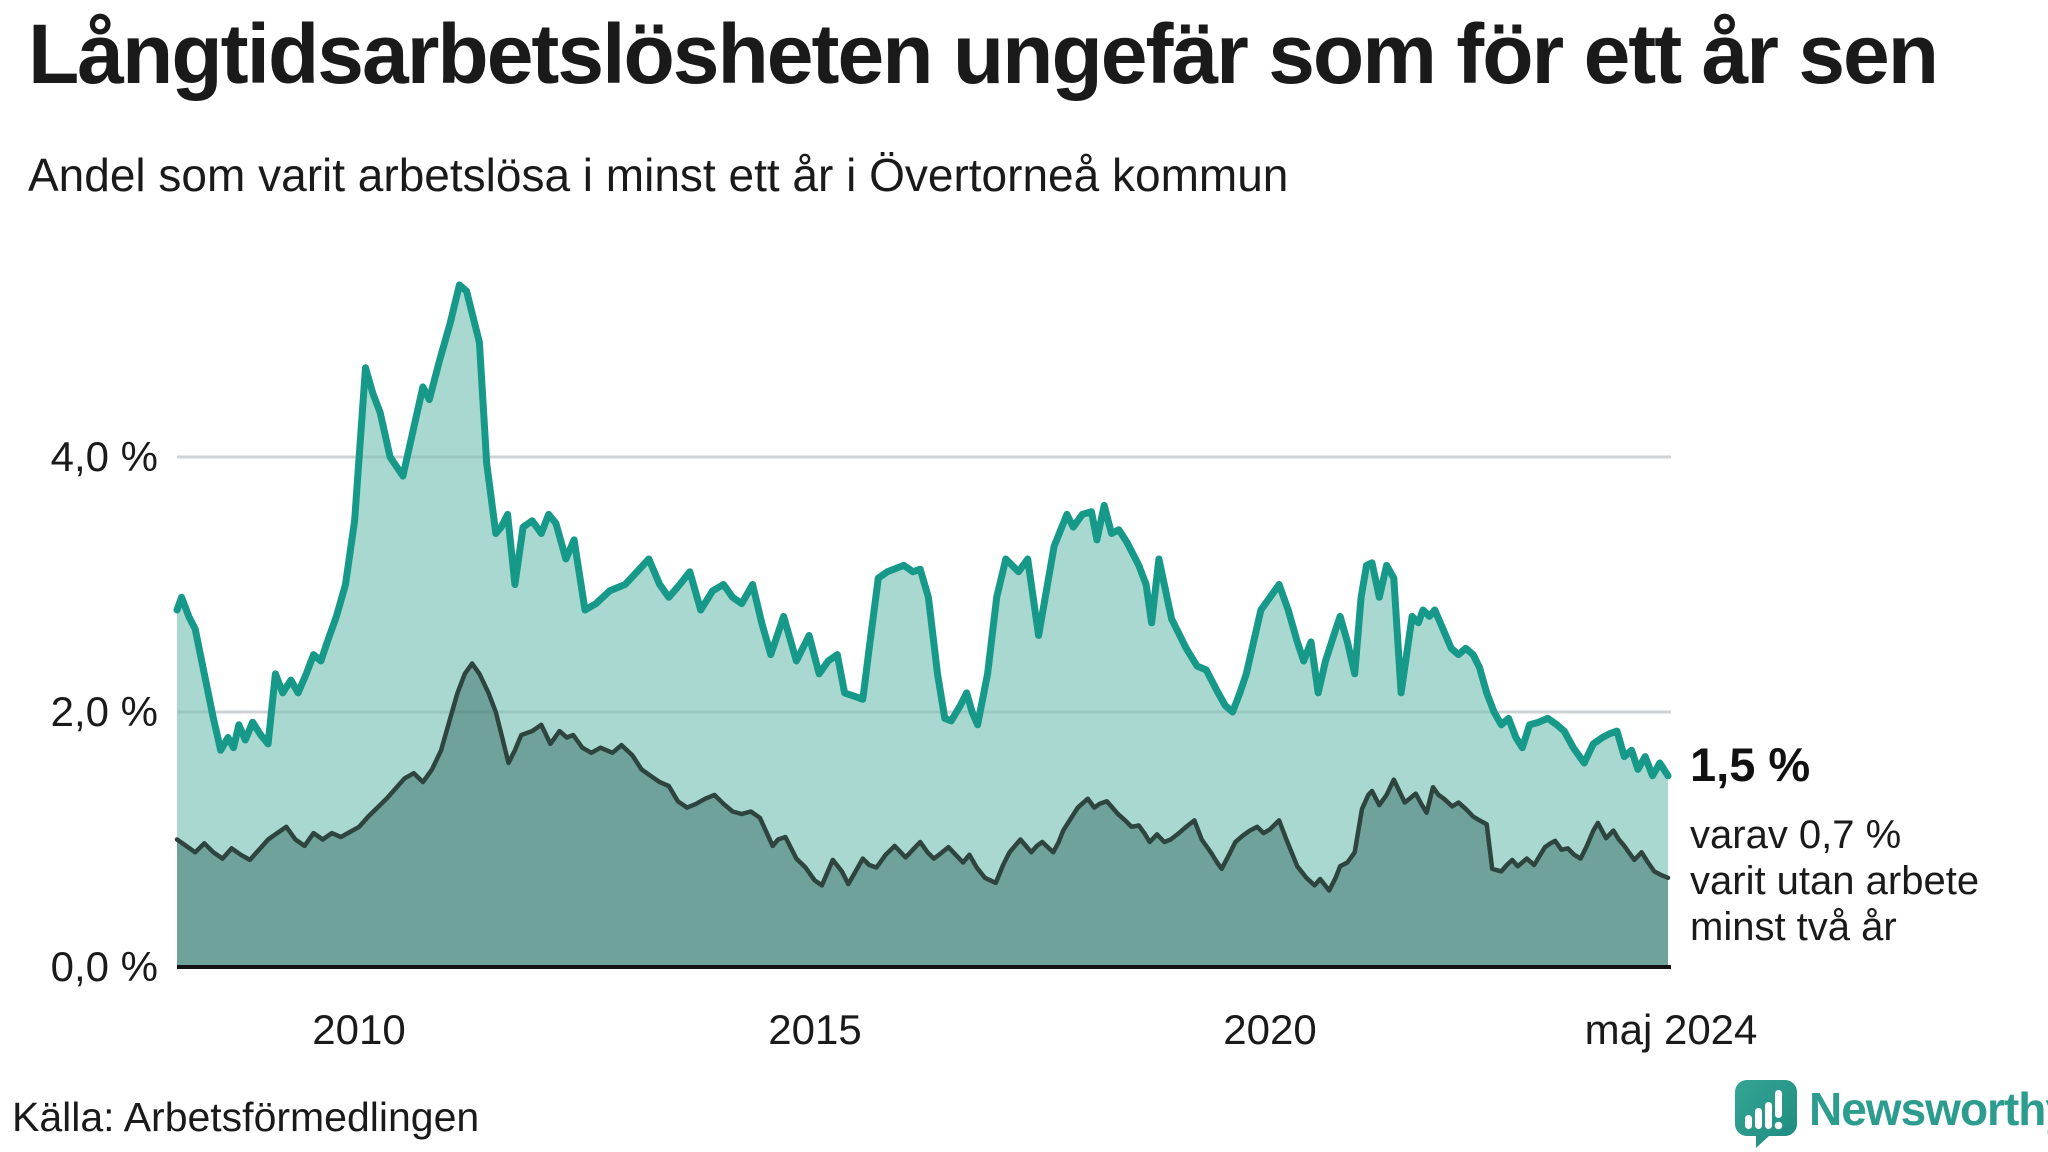 This screenshot has width=2048, height=1152. Describe the element at coordinates (1671, 1029) in the screenshot. I see `x-axis-tick-maj-2024: maj 2024` at that location.